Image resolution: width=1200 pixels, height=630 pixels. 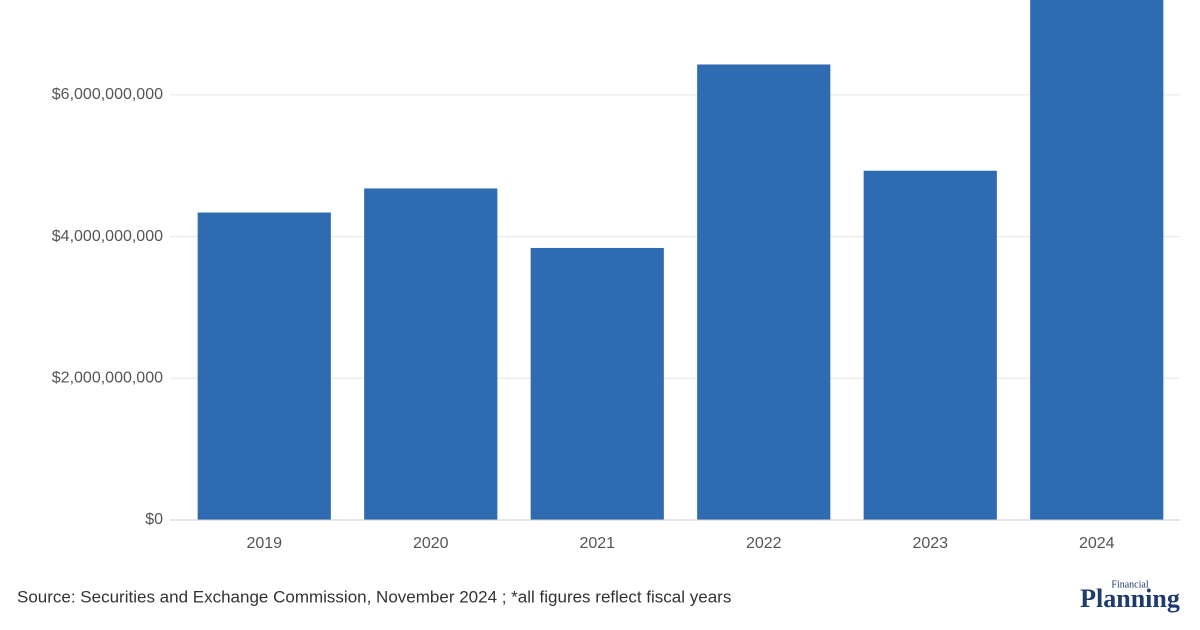 What do you see at coordinates (154, 519) in the screenshot?
I see `y-tick-label: $0` at bounding box center [154, 519].